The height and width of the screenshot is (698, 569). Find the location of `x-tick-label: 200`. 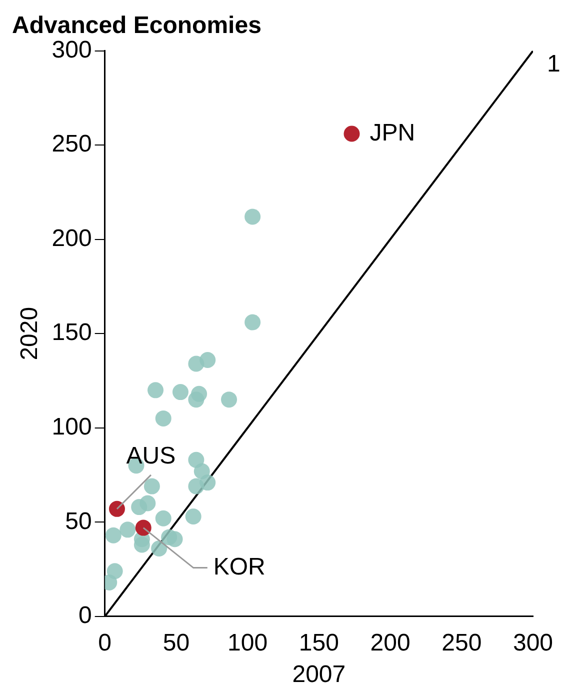

x-tick-label: 200 is located at coordinates (390, 642).